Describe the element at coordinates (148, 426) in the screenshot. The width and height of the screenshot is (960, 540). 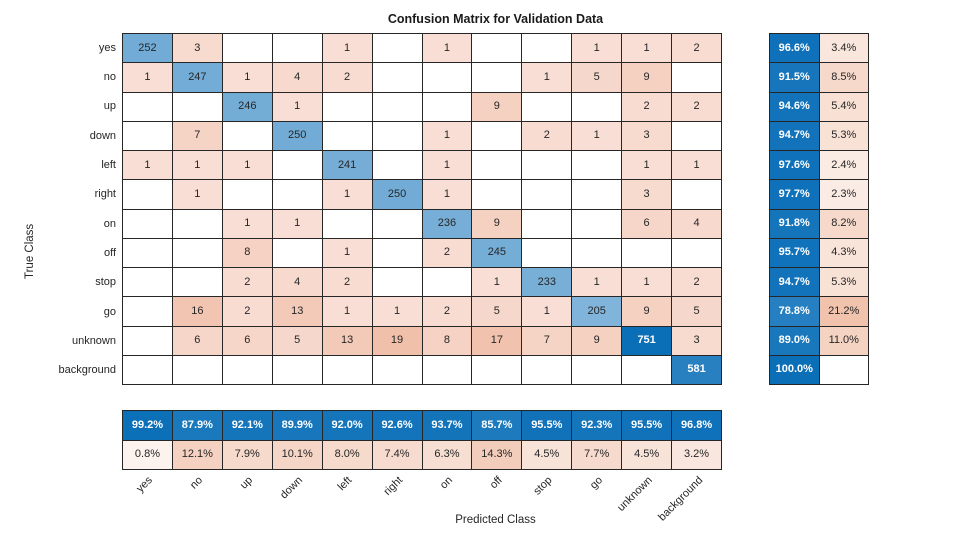
I see `column-summary-cell: 99.2%` at that location.